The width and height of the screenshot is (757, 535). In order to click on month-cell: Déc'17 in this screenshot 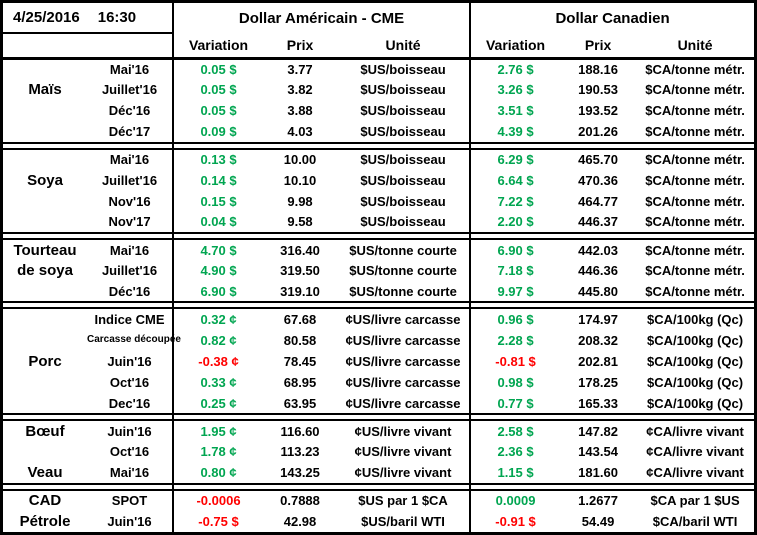, I will do `click(131, 132)`.